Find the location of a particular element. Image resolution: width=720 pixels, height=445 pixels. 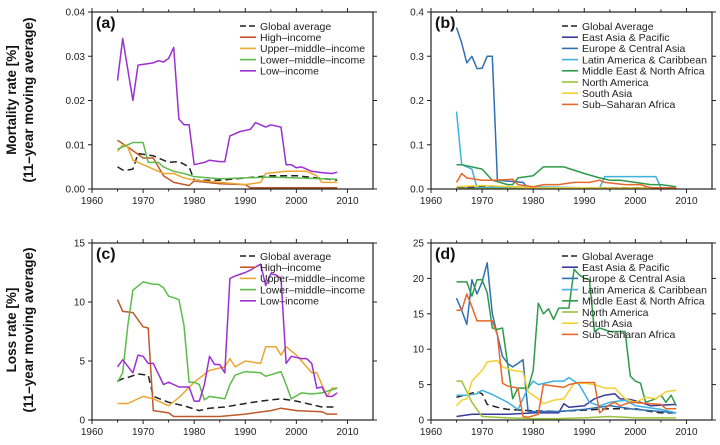

panel-label: (c) is located at coordinates (106, 254).